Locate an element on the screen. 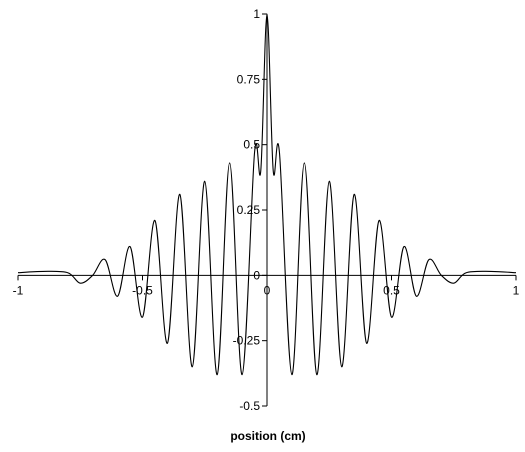 Image resolution: width=525 pixels, height=452 pixels. y-tick-label: 0.75 is located at coordinates (249, 79).